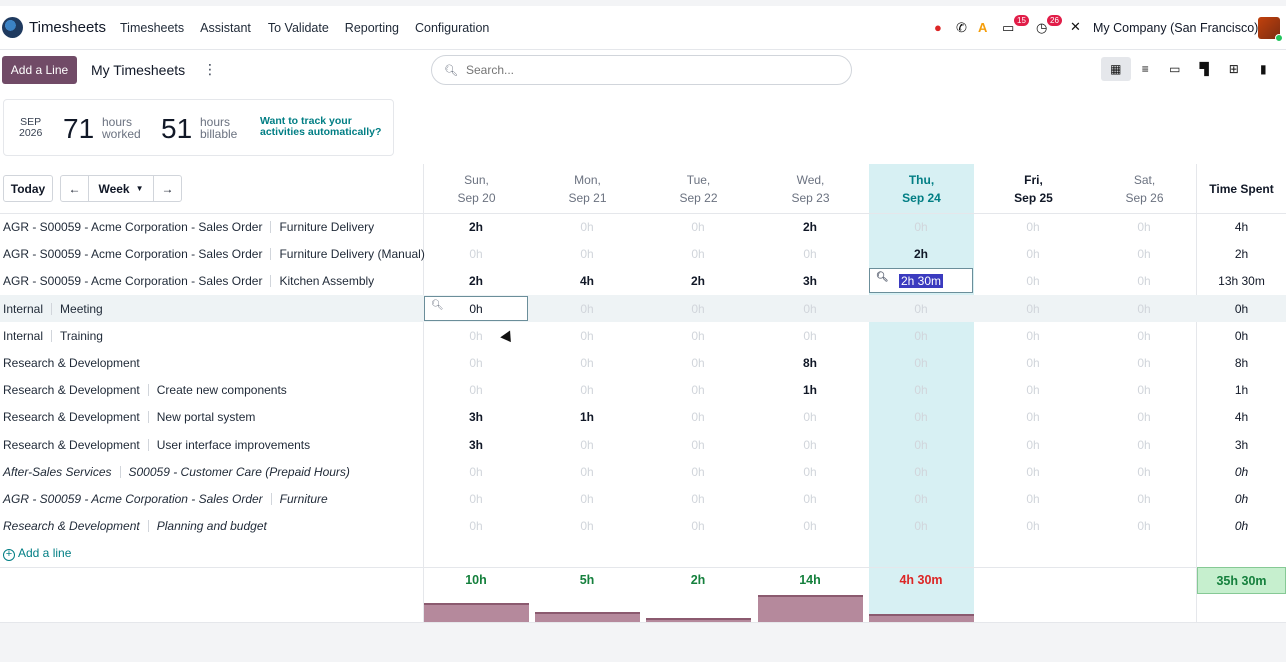 This screenshot has width=1286, height=662. Describe the element at coordinates (239, 471) in the screenshot. I see `task-name: S00059 - Customer Care (Prepaid Hours)` at that location.